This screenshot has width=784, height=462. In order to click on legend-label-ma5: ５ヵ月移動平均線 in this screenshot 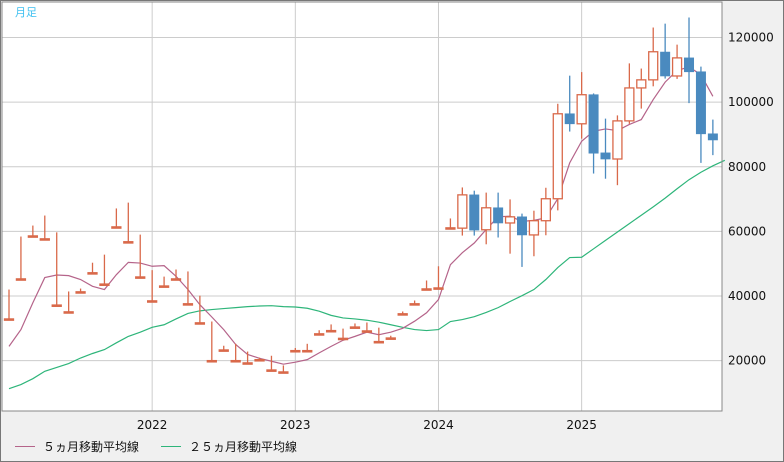, I will do `click(91, 447)`.